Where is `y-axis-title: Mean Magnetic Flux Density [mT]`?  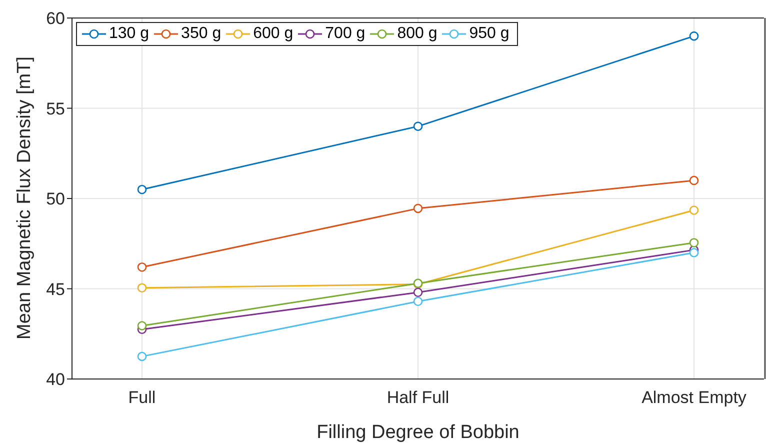
y-axis-title: Mean Magnetic Flux Density [mT] is located at coordinates (24, 198).